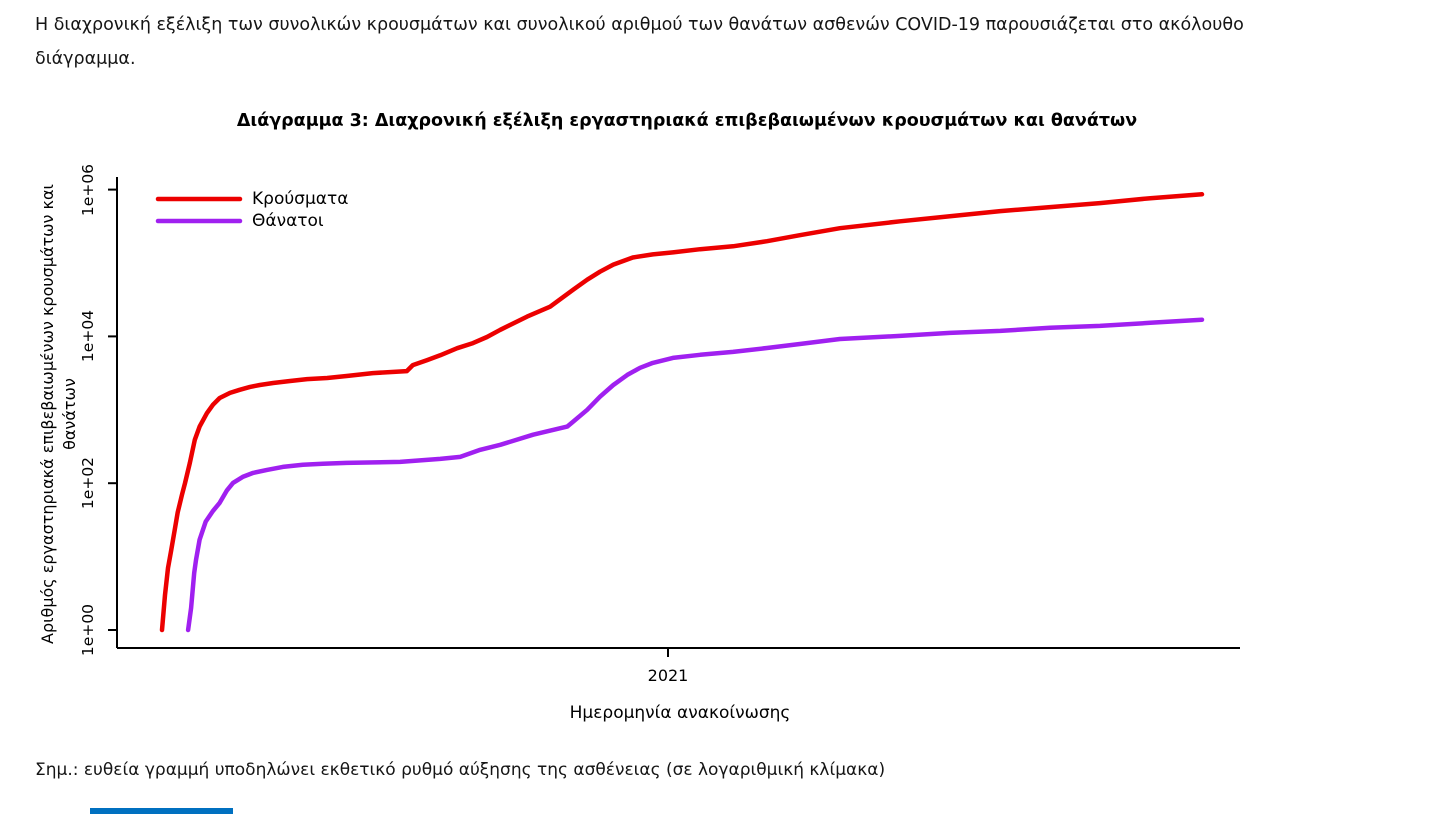  What do you see at coordinates (88, 190) in the screenshot?
I see `y-tick-label-1e06: 1e+06` at bounding box center [88, 190].